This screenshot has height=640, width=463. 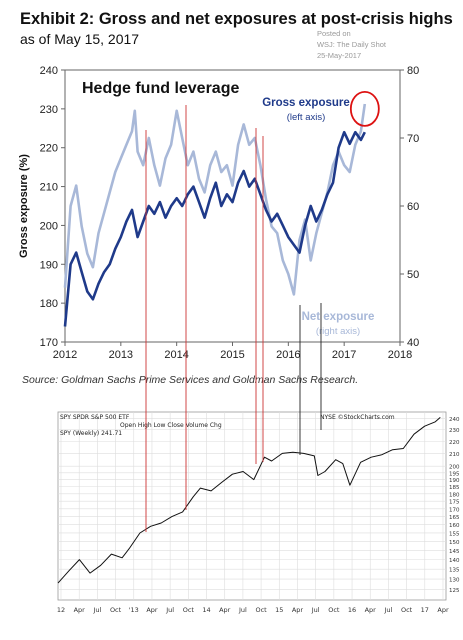 I want to click on spy-x-tick-label: '13, so click(x=134, y=610).